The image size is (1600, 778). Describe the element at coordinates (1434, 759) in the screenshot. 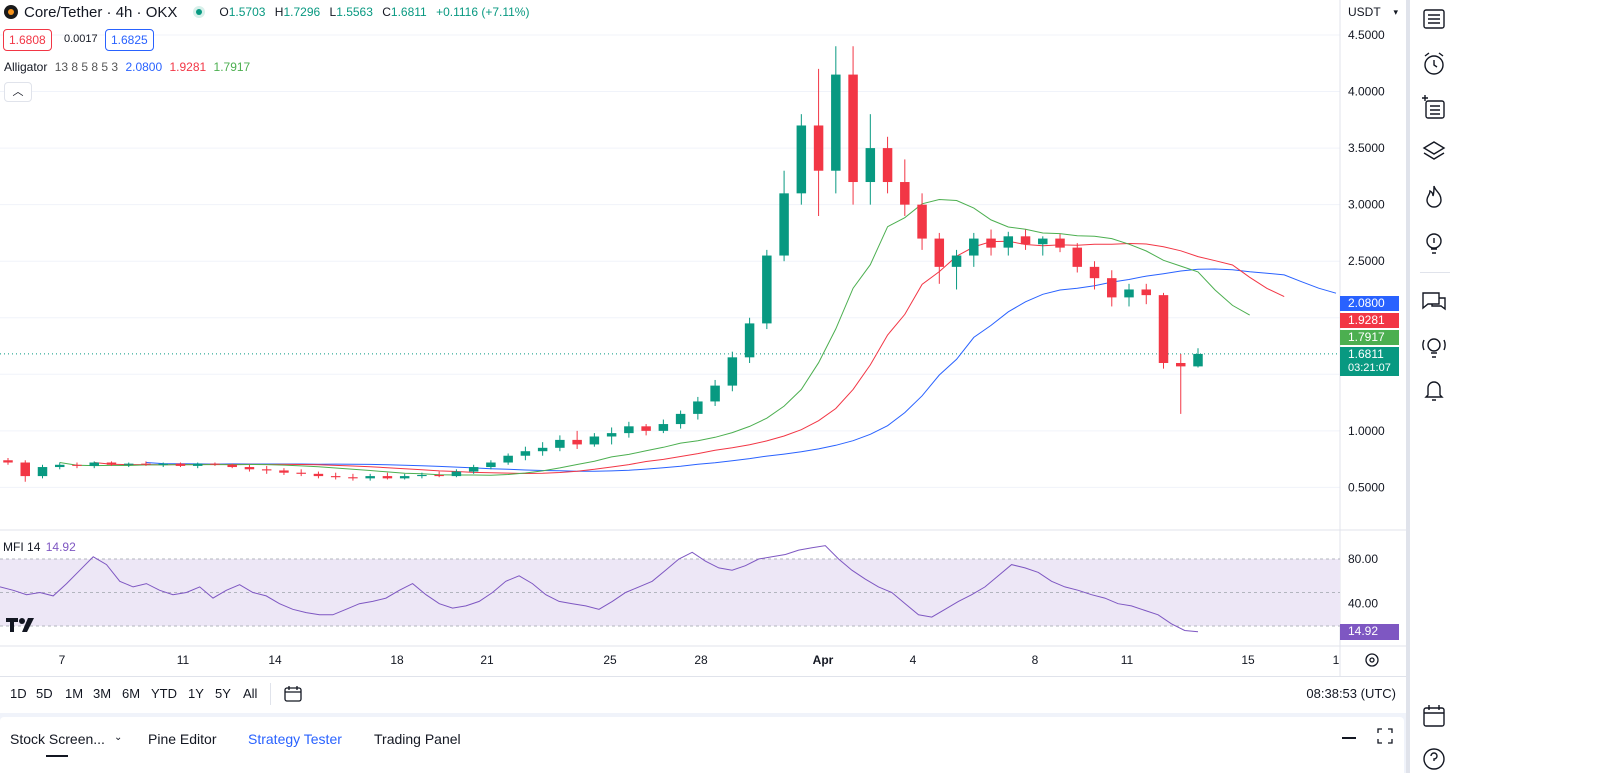

I see `help-icon` at that location.